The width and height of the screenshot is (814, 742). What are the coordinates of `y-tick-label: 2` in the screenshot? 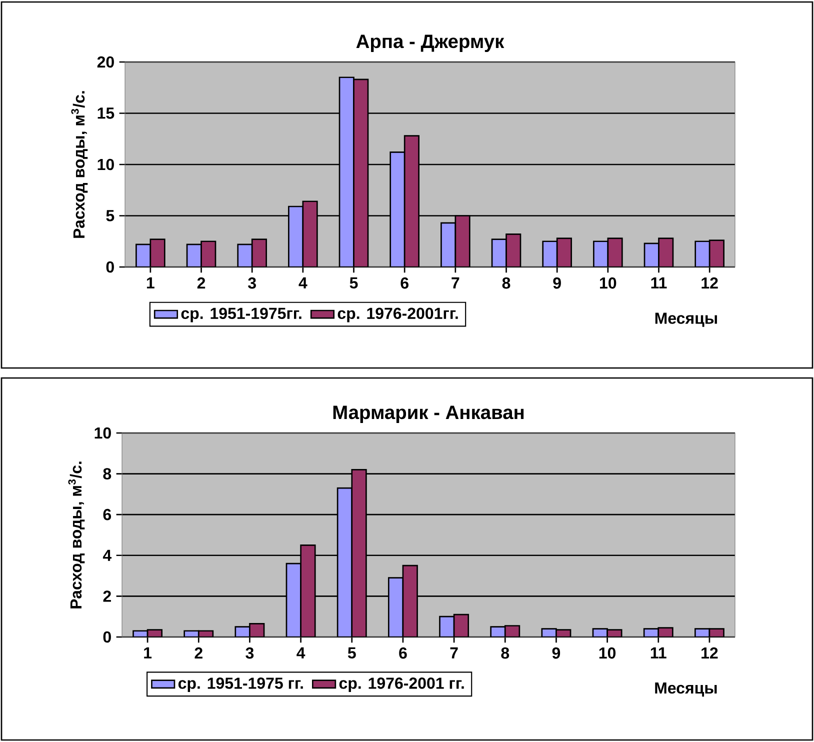 It's located at (107, 596).